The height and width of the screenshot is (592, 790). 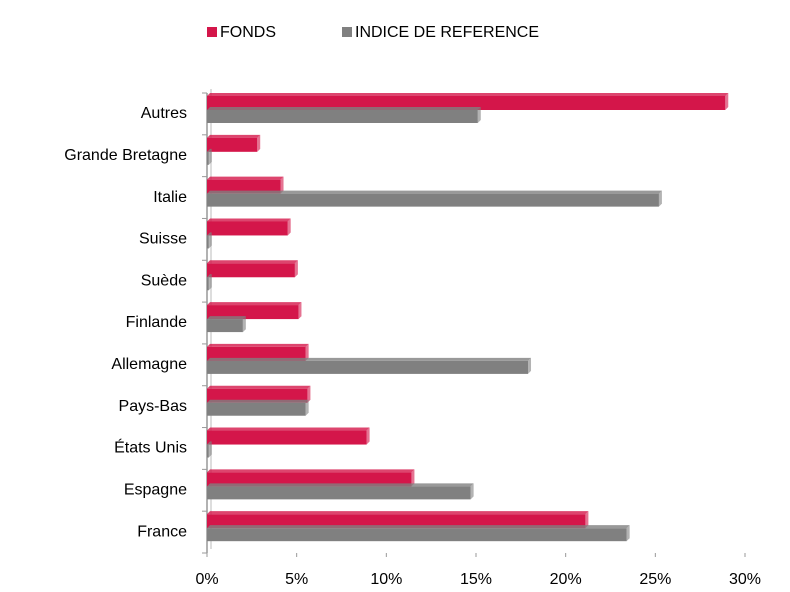 I want to click on x-tick-label: 15%, so click(x=476, y=579).